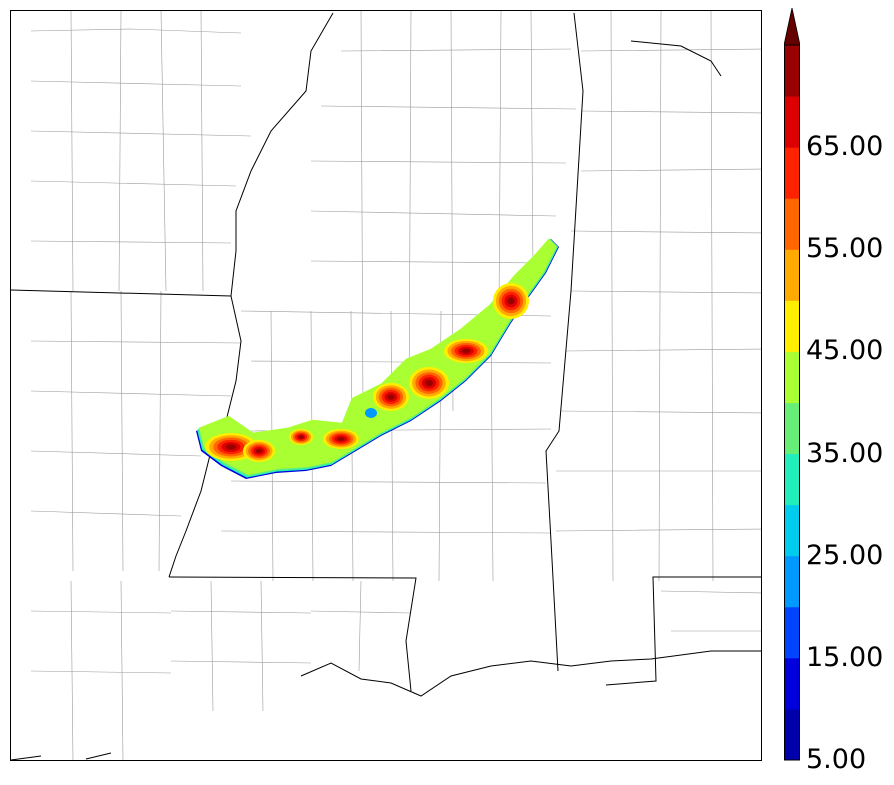 This screenshot has height=785, width=894. Describe the element at coordinates (792, 27) in the screenshot. I see `colorbar-extend-arrow` at that location.